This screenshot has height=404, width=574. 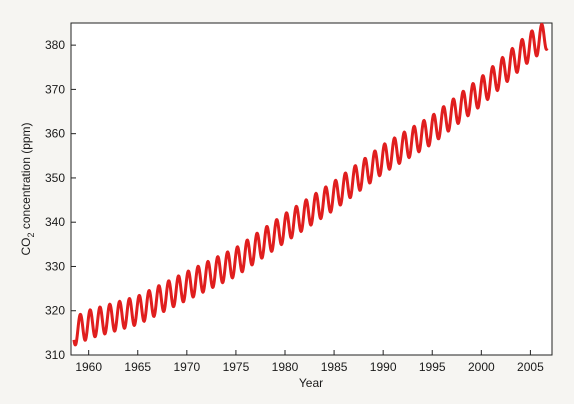 What do you see at coordinates (285, 367) in the screenshot?
I see `x-tick-label: 1980` at bounding box center [285, 367].